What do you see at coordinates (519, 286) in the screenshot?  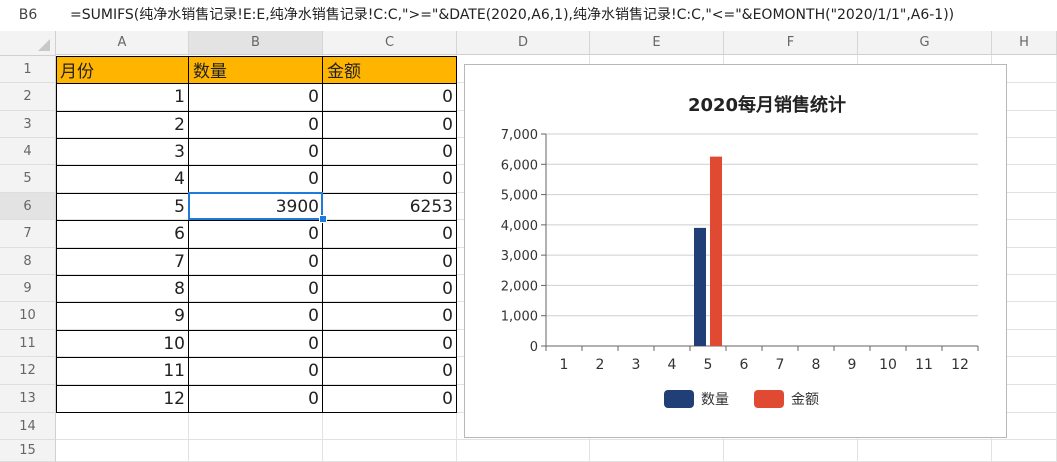 I see `y-tick-label: 2,000` at bounding box center [519, 286].